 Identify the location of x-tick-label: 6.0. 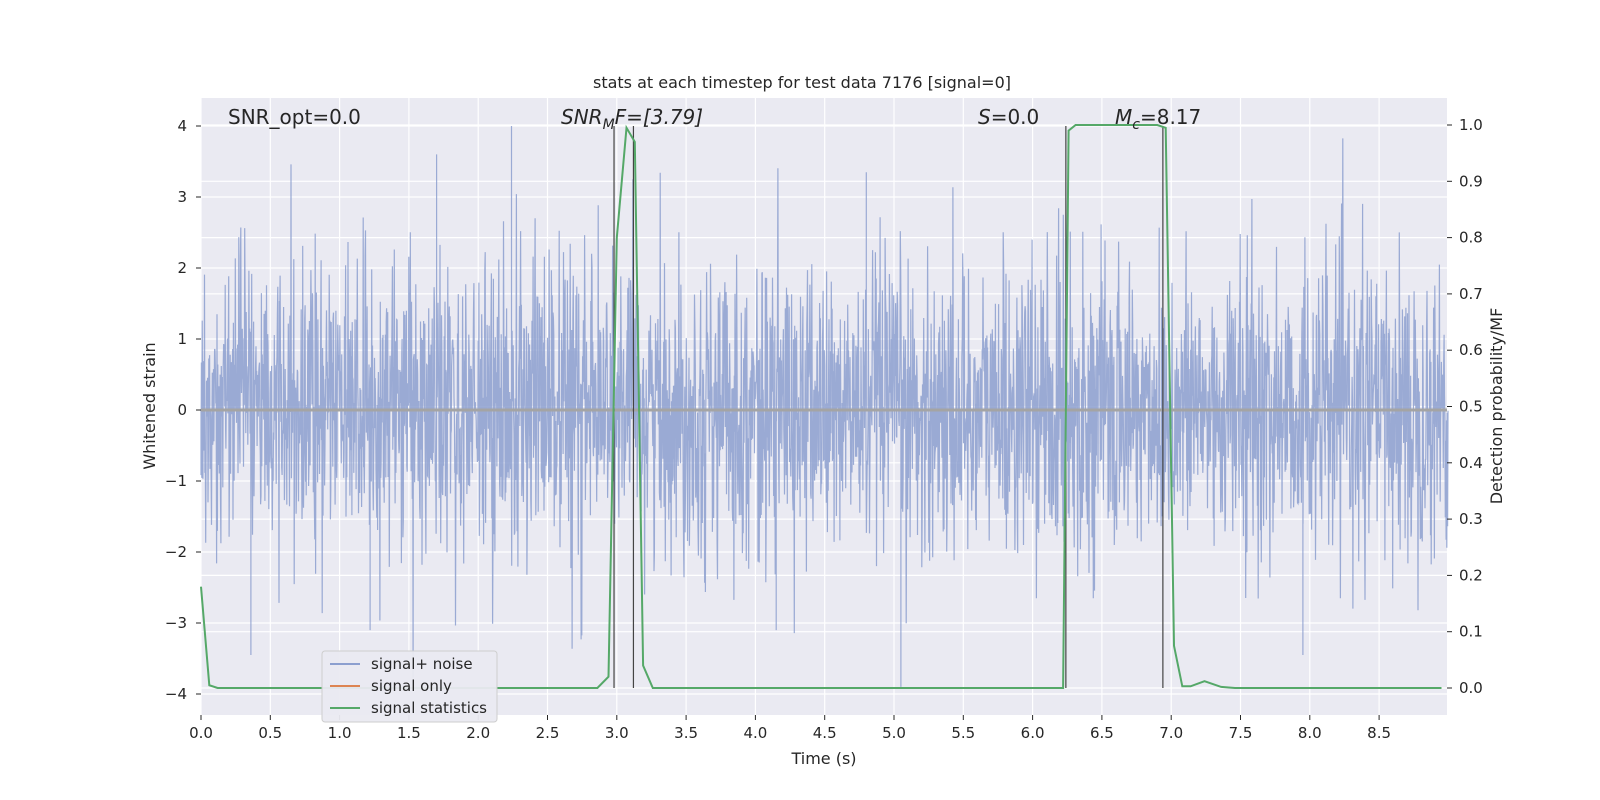
(1033, 733).